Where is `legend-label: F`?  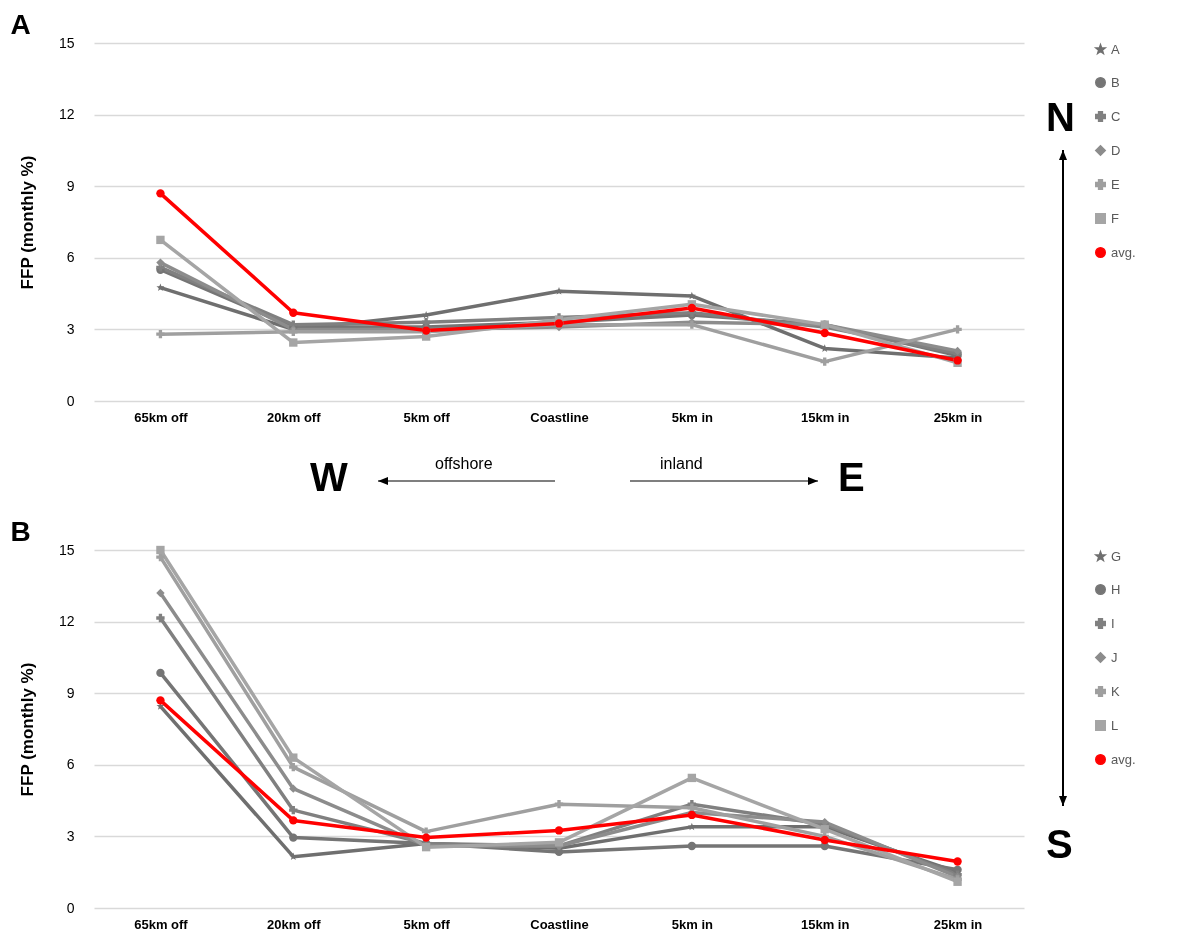
legend-label: F is located at coordinates (1115, 218).